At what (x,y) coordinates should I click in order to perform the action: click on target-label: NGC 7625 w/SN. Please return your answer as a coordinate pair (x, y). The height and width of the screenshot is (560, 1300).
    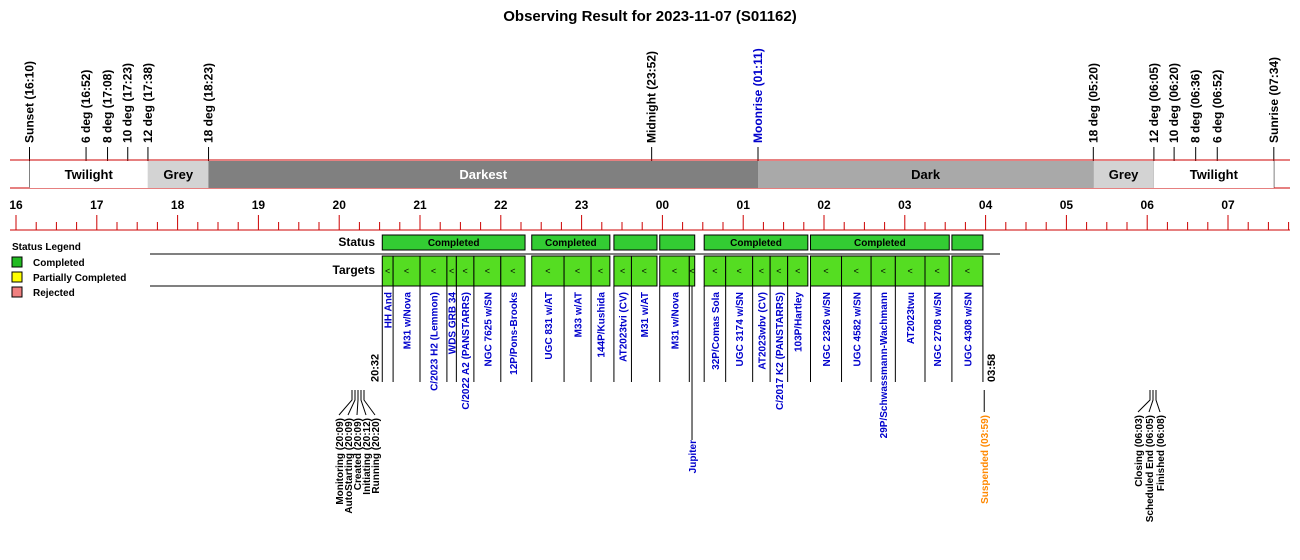
    Looking at the image, I should click on (488, 329).